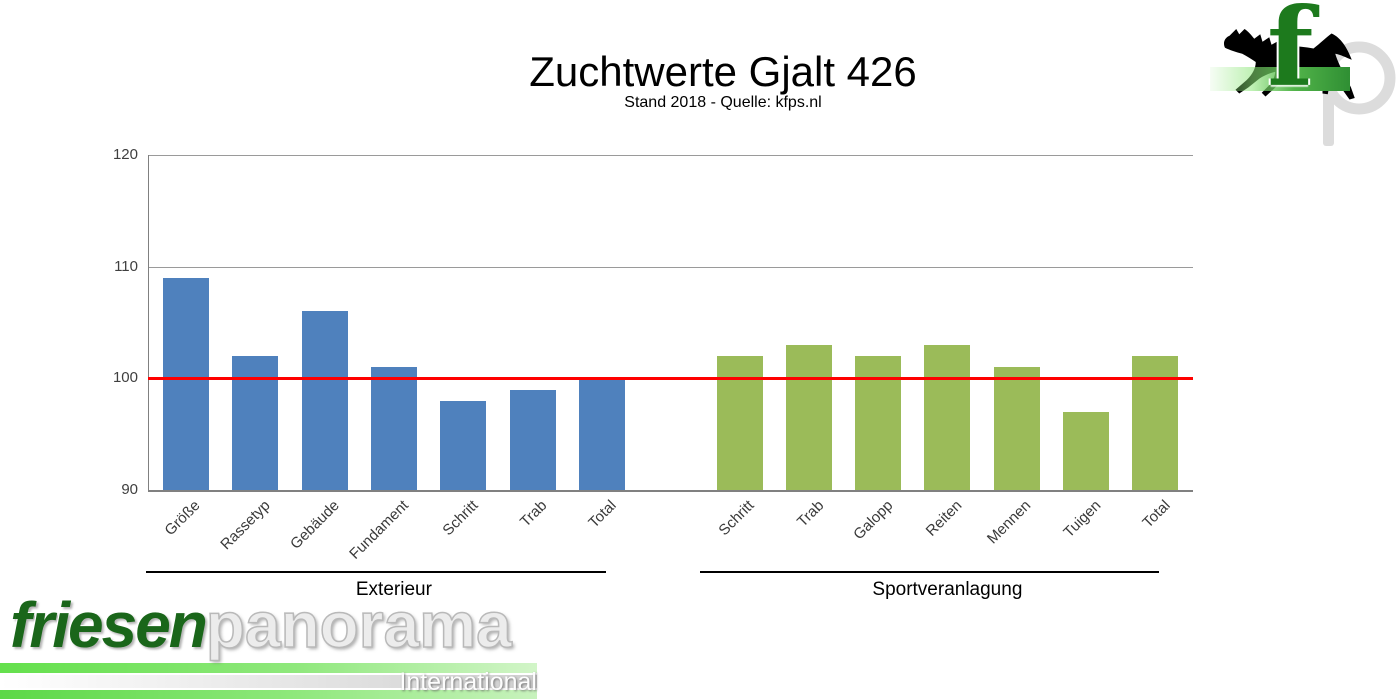 This screenshot has height=700, width=1400. Describe the element at coordinates (376, 572) in the screenshot. I see `group-line-exterieur` at that location.